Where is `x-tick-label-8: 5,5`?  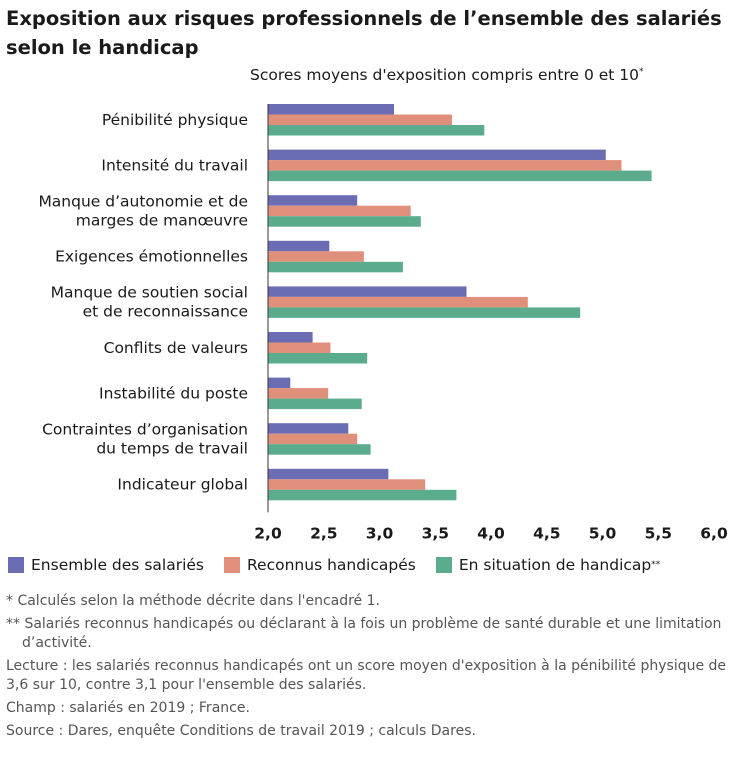 x-tick-label-8: 5,5 is located at coordinates (658, 533).